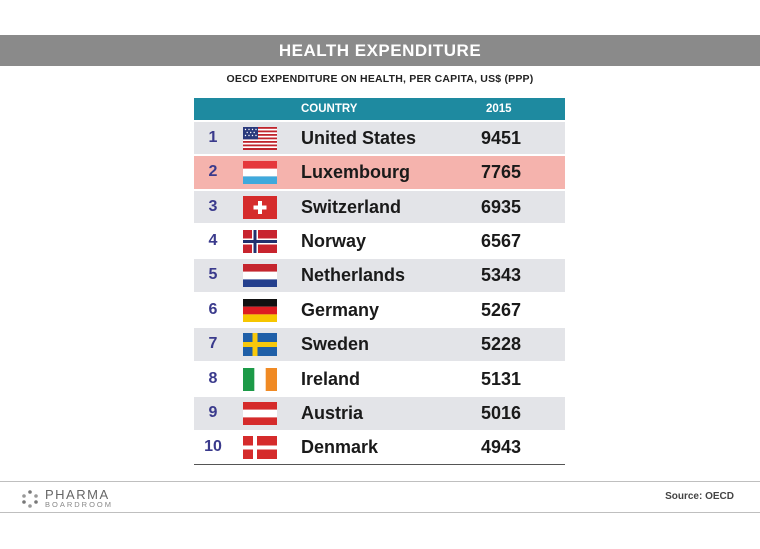 The height and width of the screenshot is (549, 760). I want to click on country-name: Netherlands, so click(353, 275).